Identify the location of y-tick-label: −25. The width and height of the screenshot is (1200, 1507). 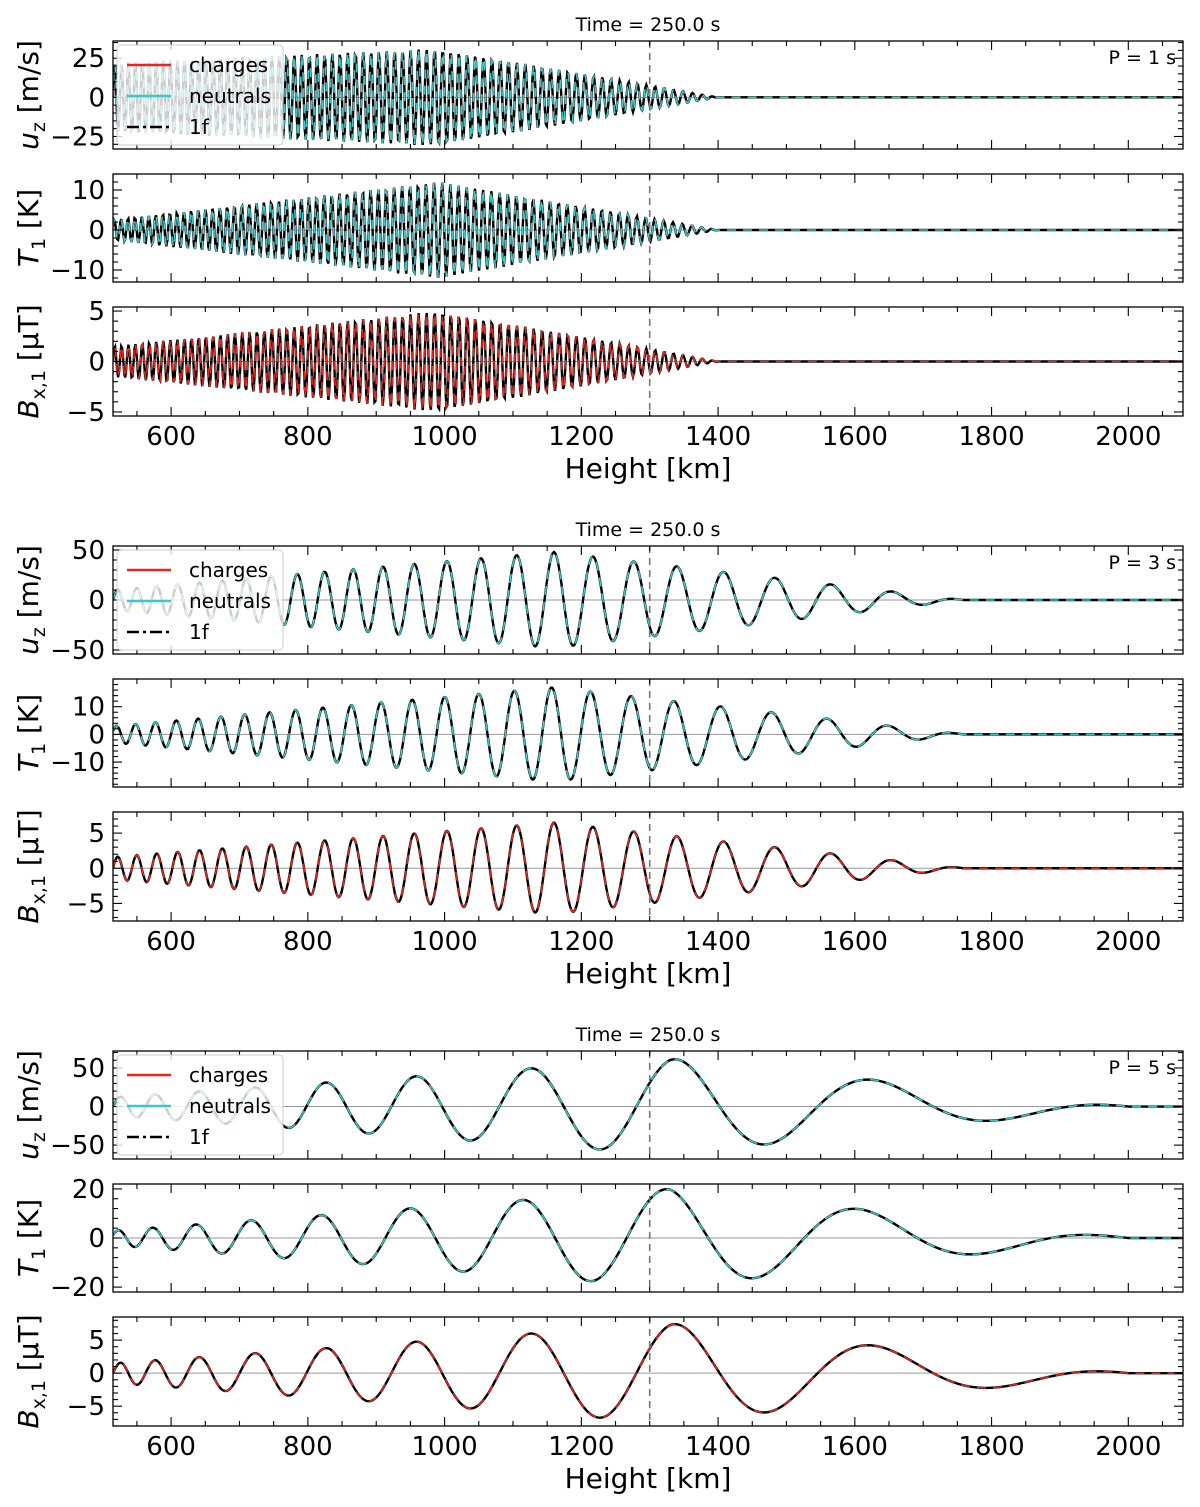
(77, 137).